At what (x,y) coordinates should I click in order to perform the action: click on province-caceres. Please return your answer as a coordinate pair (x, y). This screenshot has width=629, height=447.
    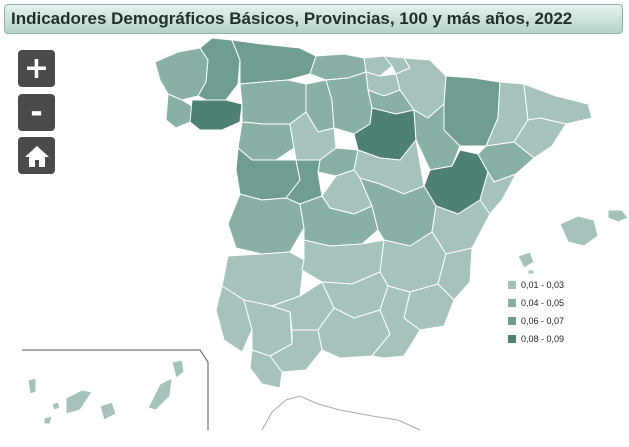
    Looking at the image, I should click on (266, 224).